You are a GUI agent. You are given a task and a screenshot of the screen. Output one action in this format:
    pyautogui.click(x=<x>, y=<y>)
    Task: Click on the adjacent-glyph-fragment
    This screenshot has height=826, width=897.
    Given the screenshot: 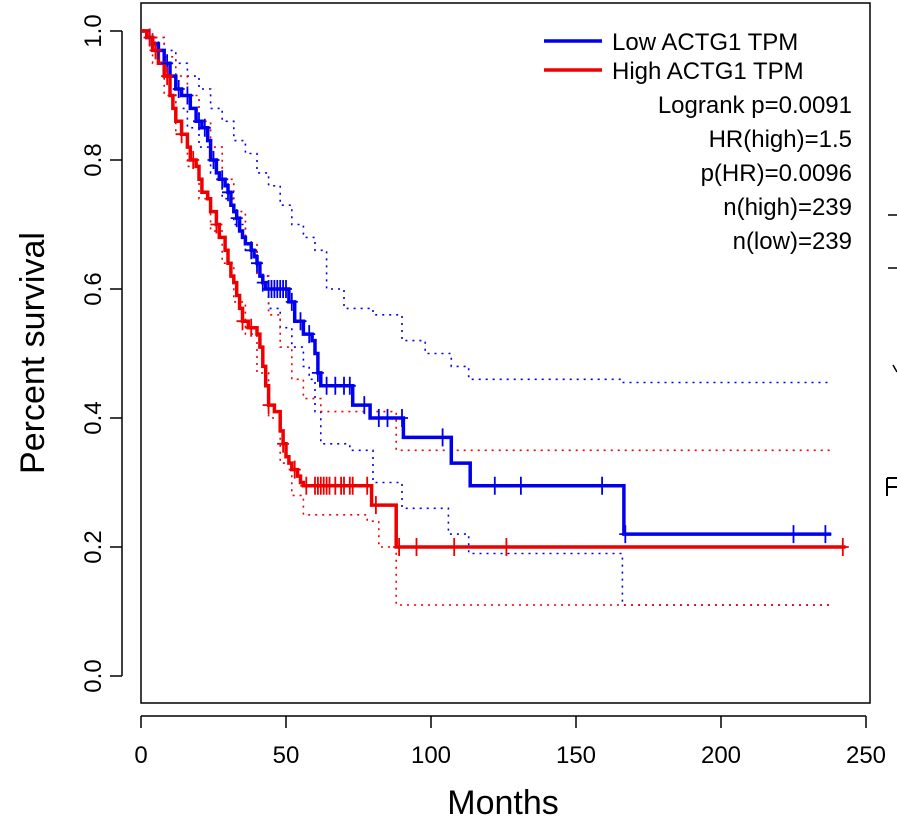 What is the action you would take?
    pyautogui.click(x=891, y=486)
    